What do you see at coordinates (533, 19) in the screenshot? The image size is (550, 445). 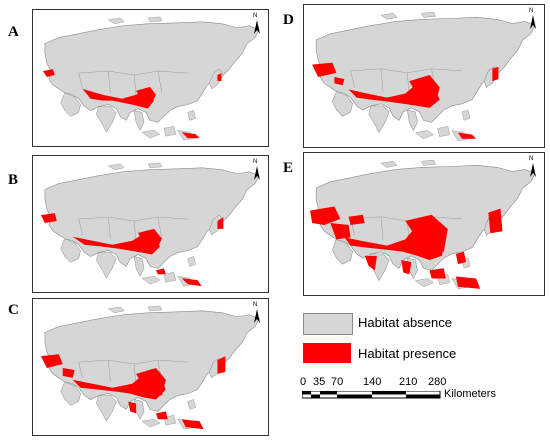 I see `north-arrow-d: N` at bounding box center [533, 19].